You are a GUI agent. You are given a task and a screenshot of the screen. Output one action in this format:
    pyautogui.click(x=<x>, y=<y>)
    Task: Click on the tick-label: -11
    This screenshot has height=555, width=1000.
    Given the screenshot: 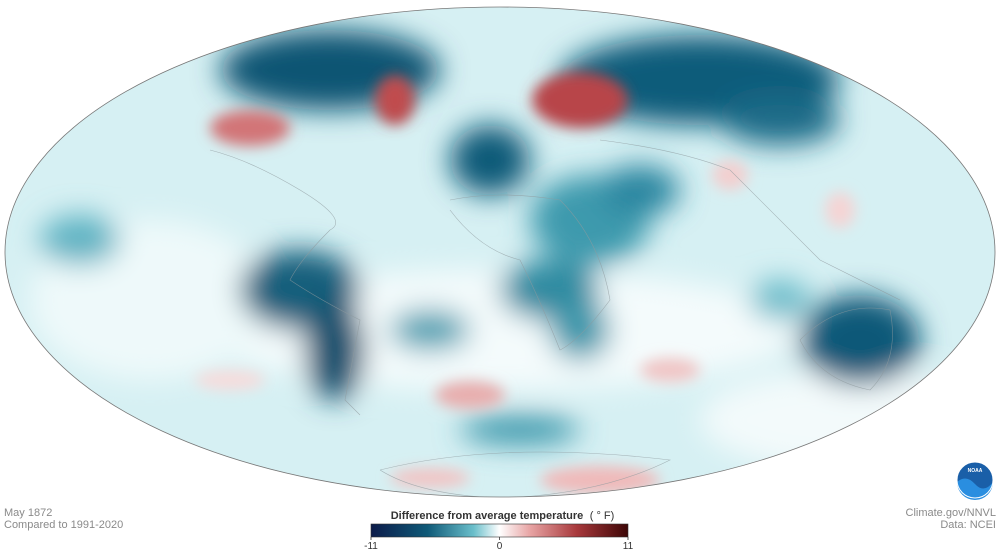 What is the action you would take?
    pyautogui.click(x=371, y=546)
    